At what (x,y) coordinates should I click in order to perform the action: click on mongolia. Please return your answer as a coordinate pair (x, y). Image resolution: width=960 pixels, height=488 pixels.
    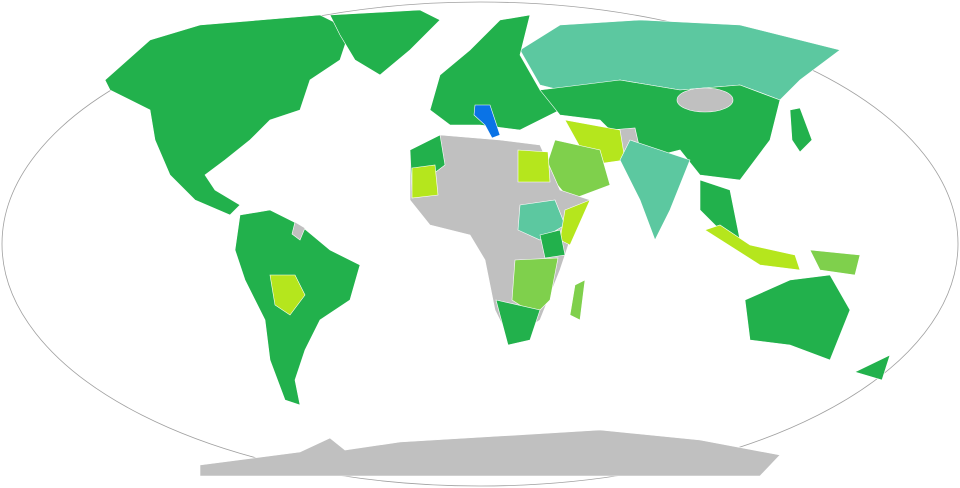
    Looking at the image, I should click on (705, 100).